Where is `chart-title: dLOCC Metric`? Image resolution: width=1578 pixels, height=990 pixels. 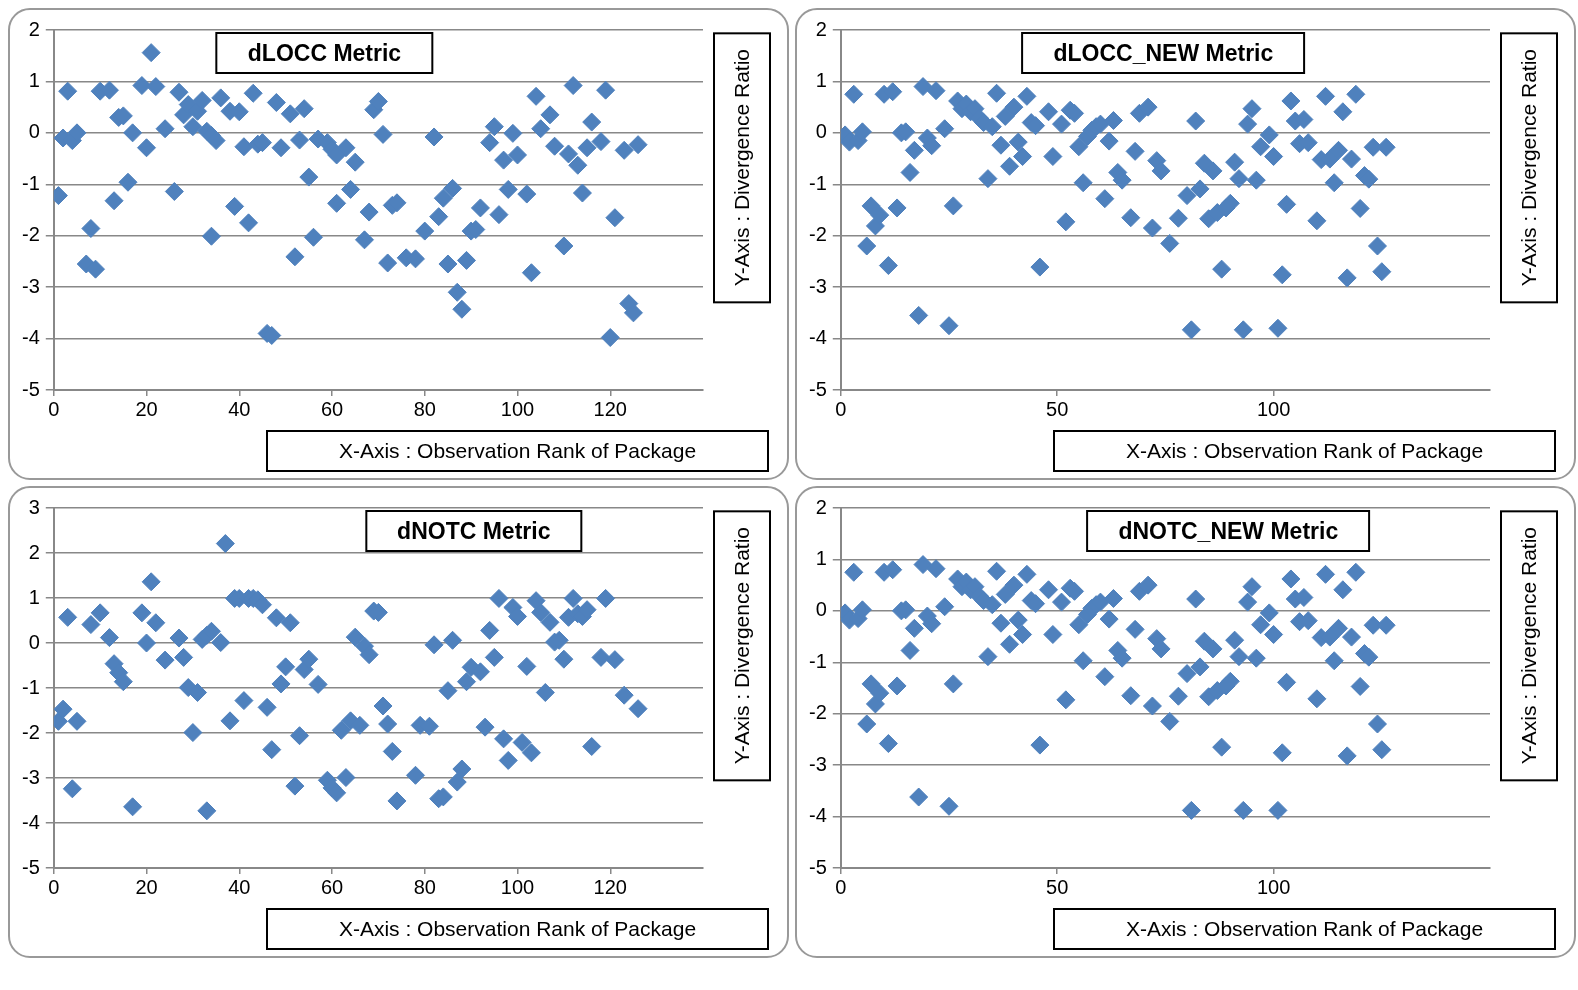 chart-title: dLOCC Metric is located at coordinates (324, 53).